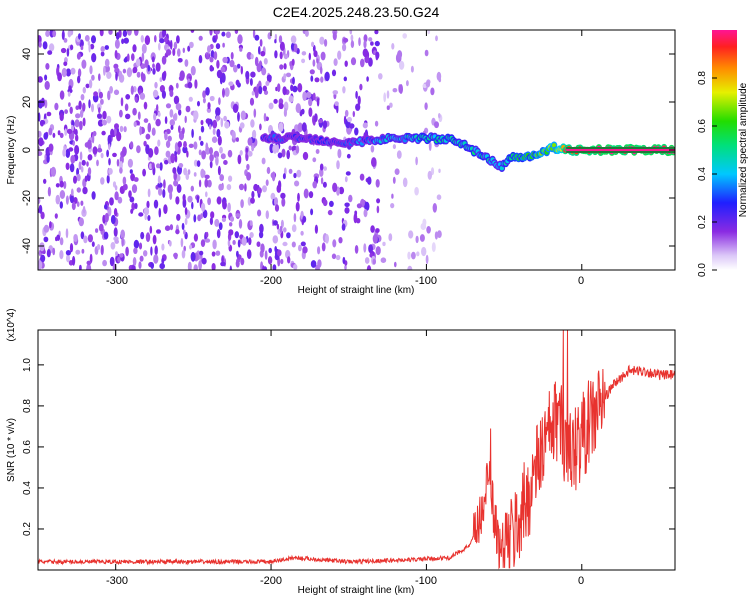  I want to click on snr-y-tick-label: 0.4, so click(27, 488).